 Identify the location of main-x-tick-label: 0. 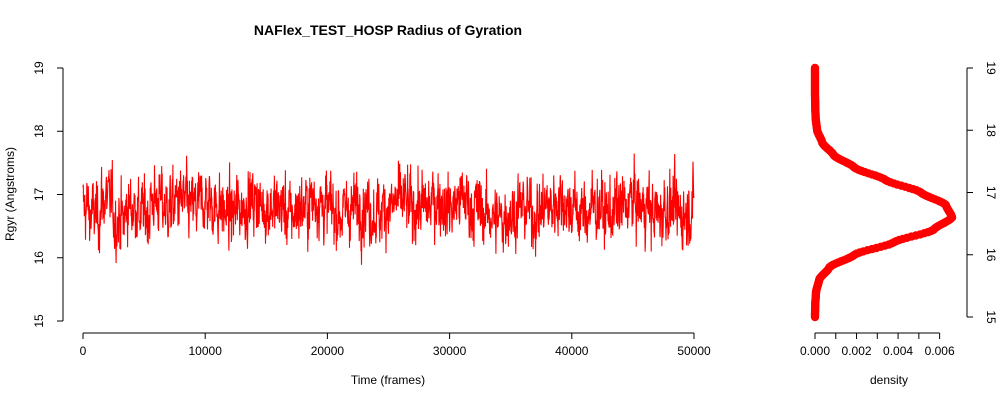
(83, 351).